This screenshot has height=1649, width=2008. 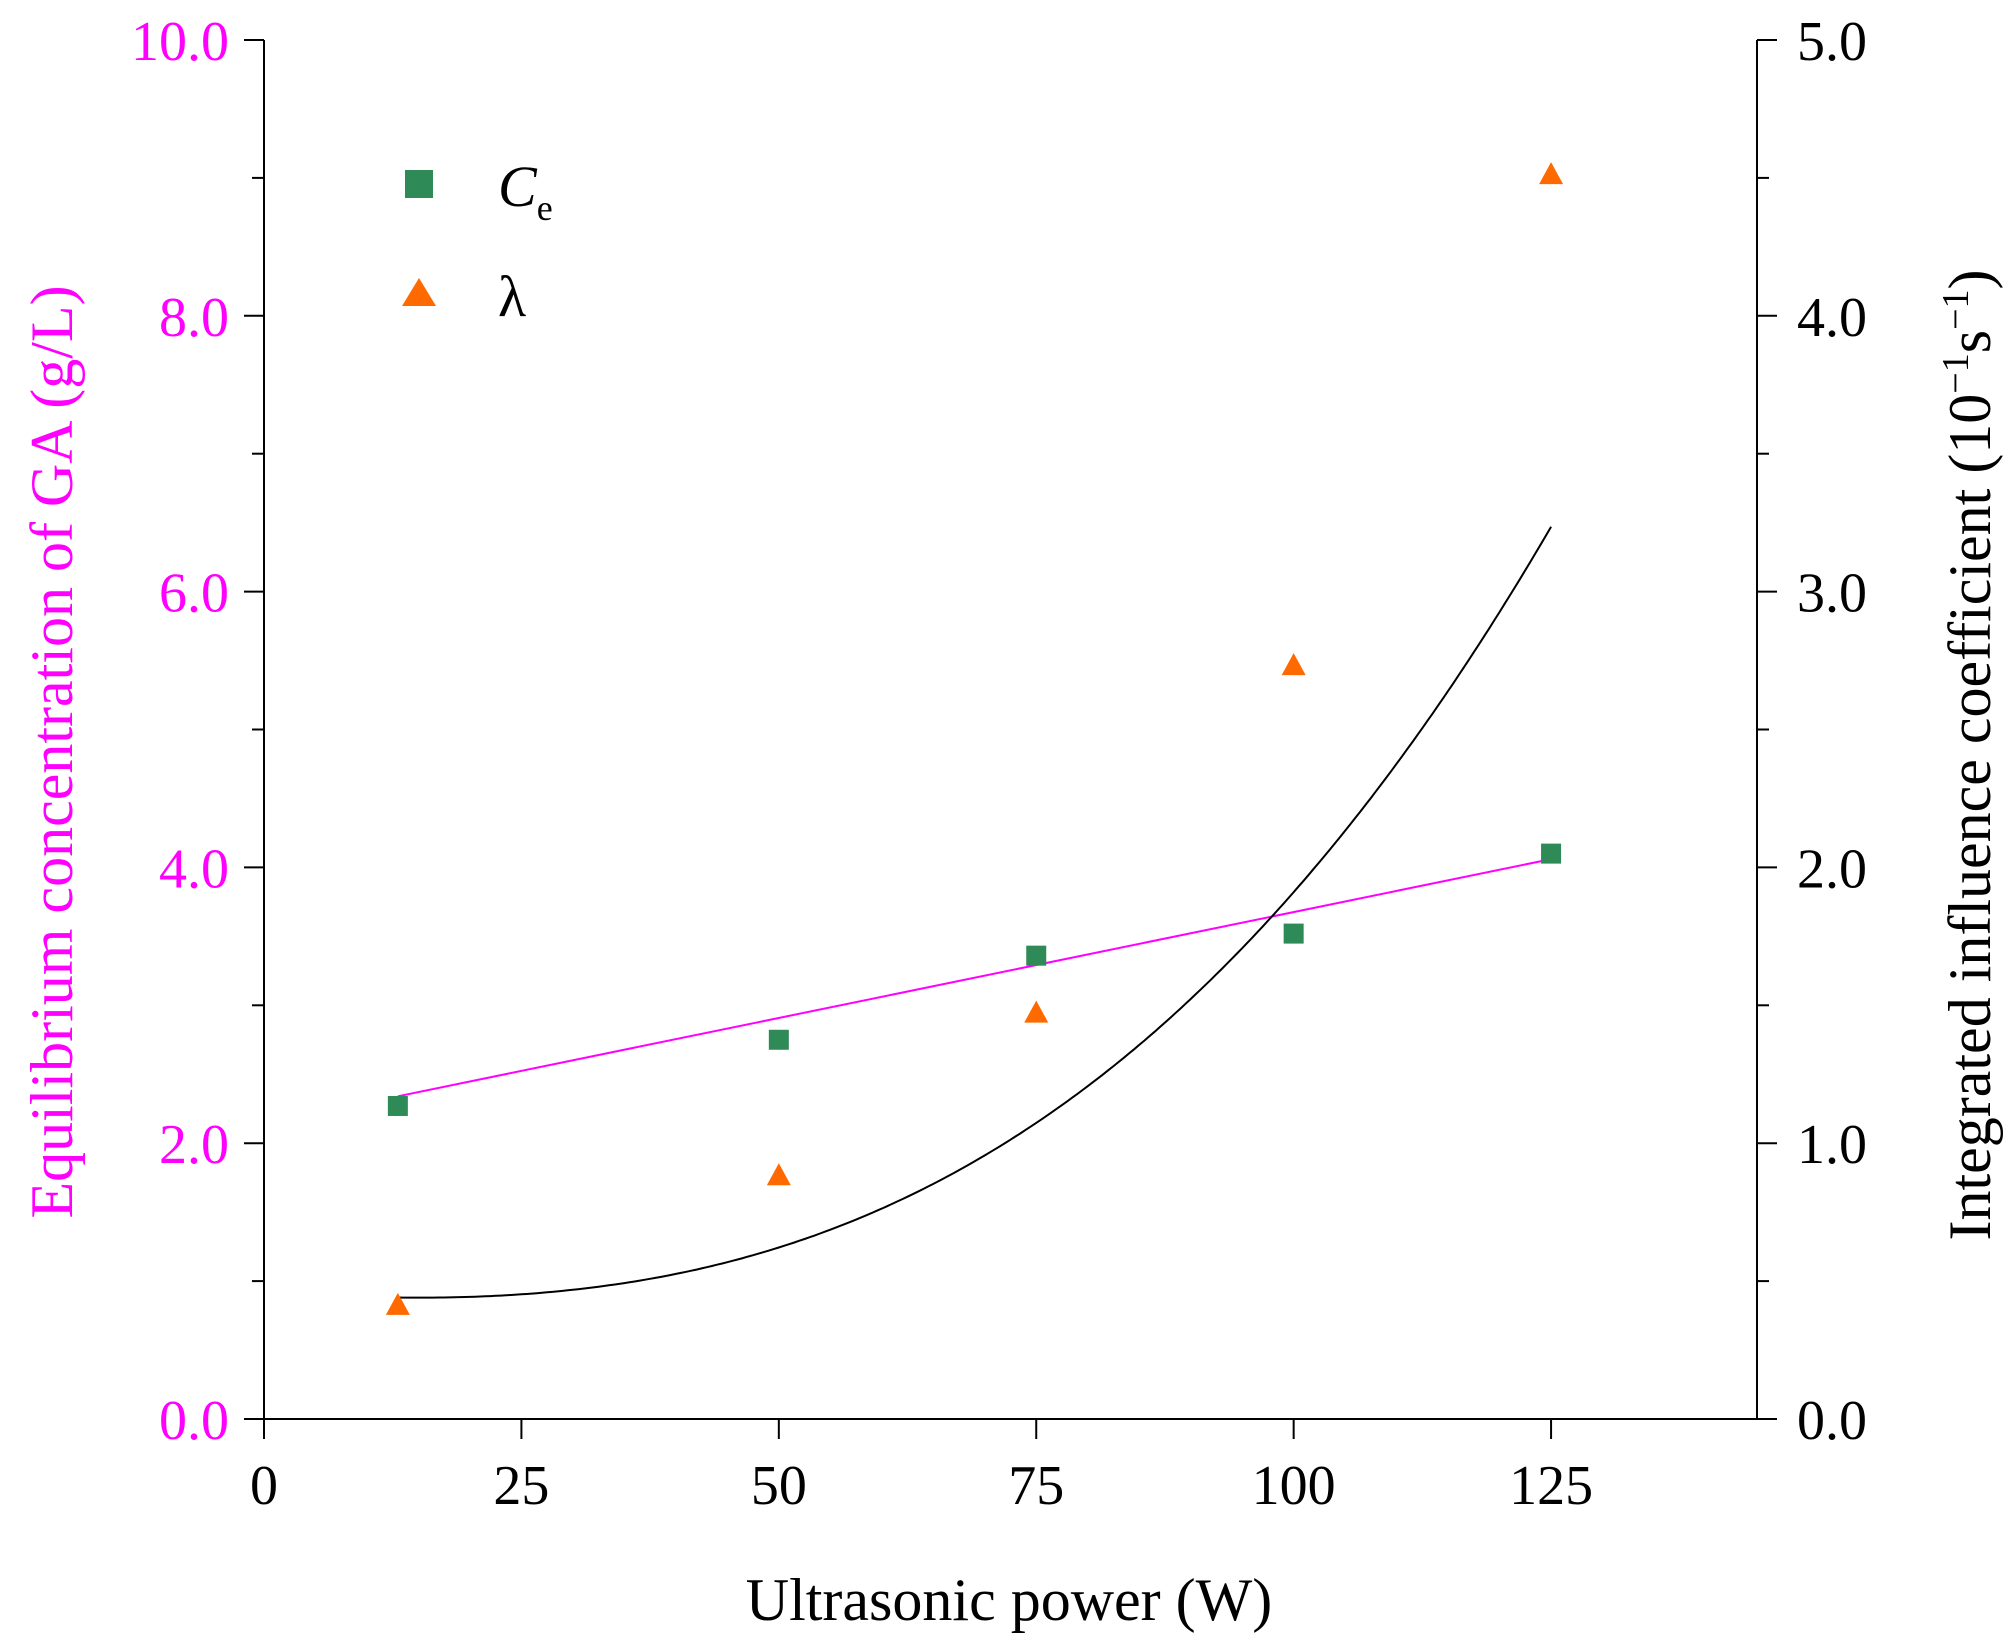 I want to click on right-y-tick-label: 4.0, so click(x=1832, y=318).